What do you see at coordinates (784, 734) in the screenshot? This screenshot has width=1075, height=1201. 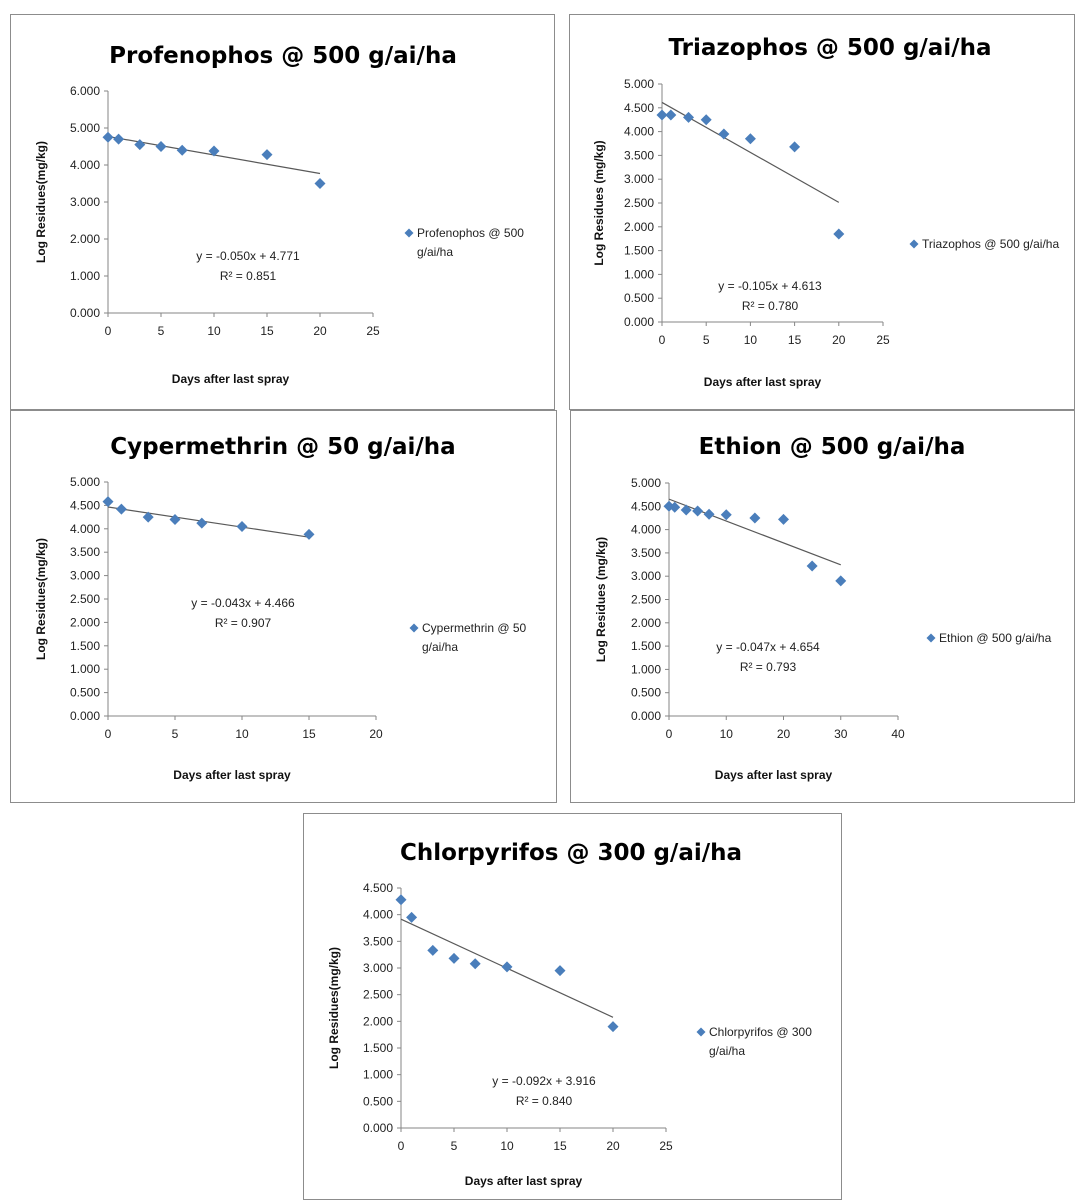 I see `ethion-x-tick-label: 20` at bounding box center [784, 734].